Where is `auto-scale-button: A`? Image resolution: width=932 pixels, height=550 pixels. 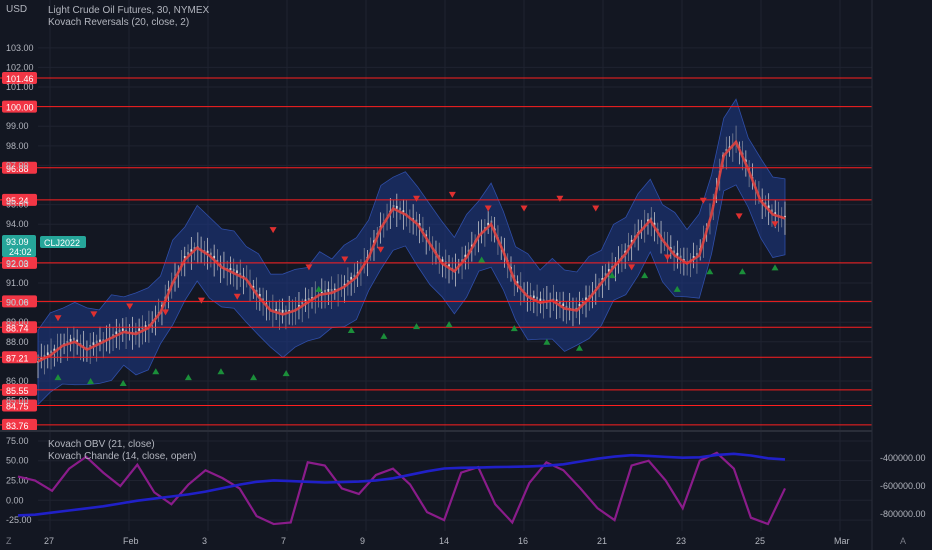 auto-scale-button: A is located at coordinates (903, 541).